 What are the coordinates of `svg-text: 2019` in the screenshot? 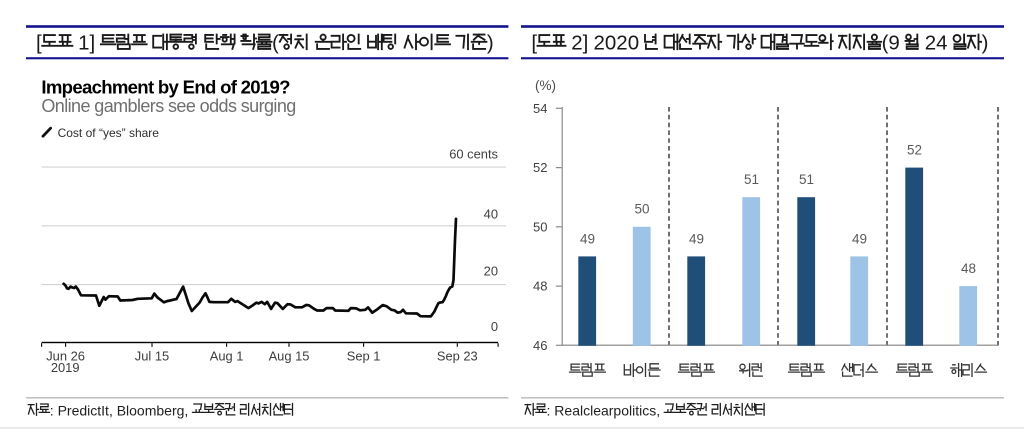 It's located at (65, 367).